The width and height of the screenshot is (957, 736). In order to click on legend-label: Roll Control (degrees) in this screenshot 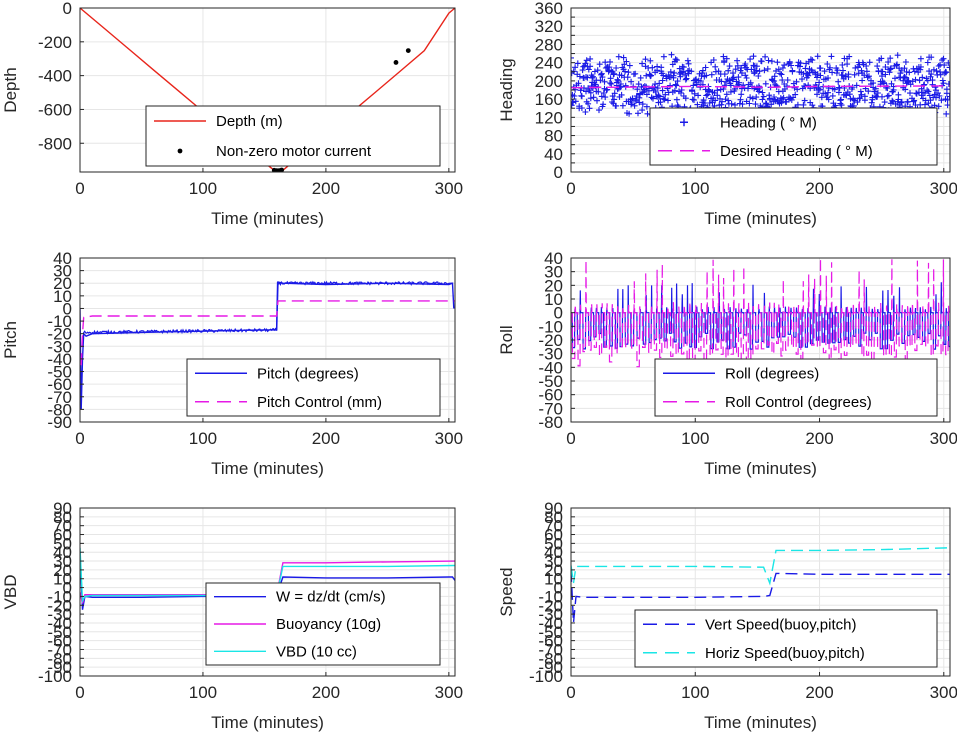, I will do `click(798, 402)`.